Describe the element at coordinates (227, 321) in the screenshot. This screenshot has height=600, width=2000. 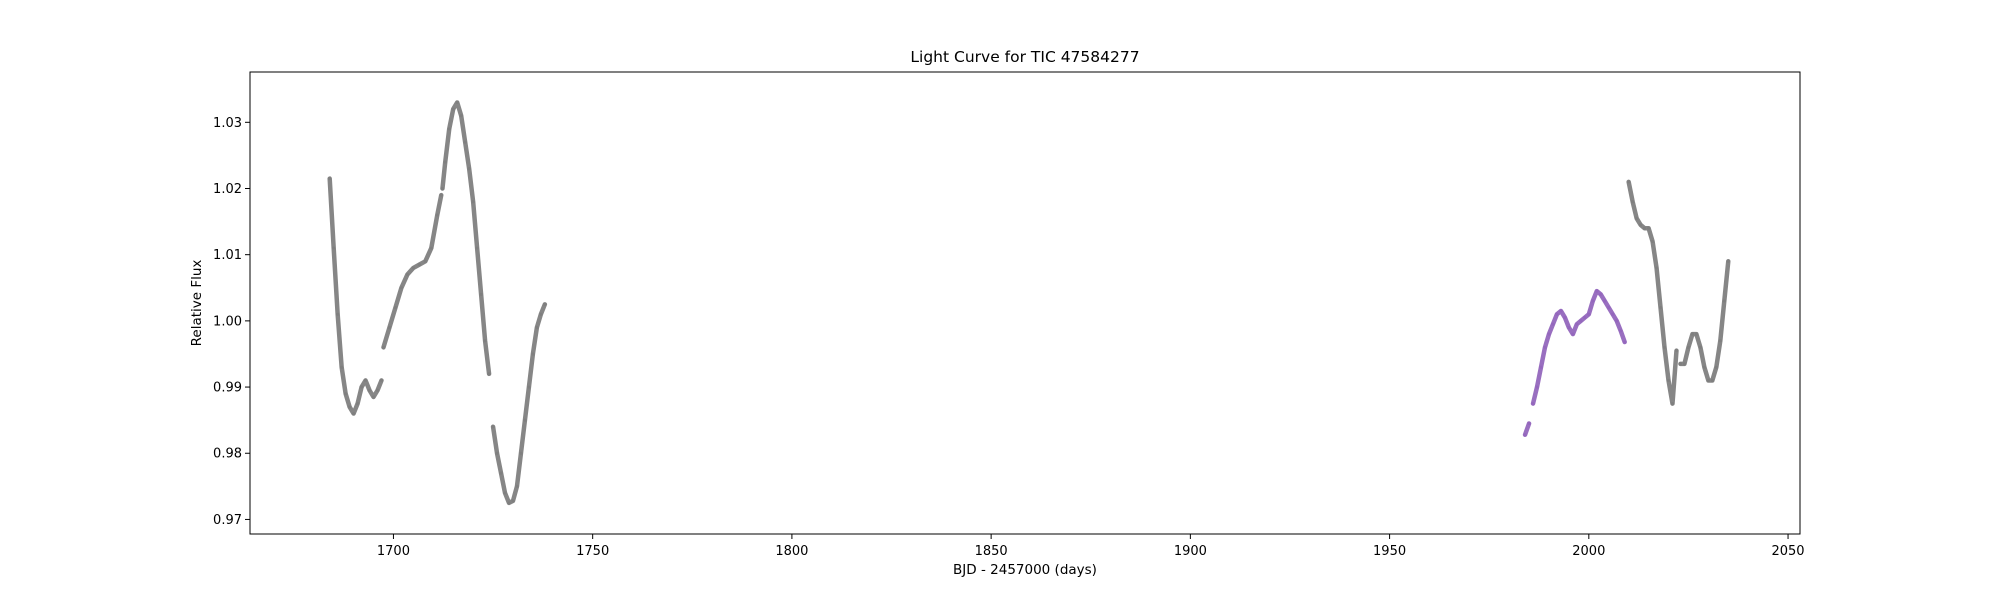
I see `y-tick-label: 1.00` at that location.